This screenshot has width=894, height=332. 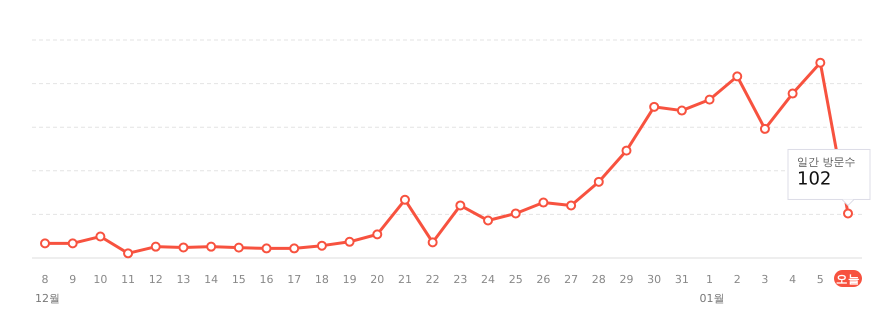 I want to click on x-tick-label: 30, so click(x=654, y=279).